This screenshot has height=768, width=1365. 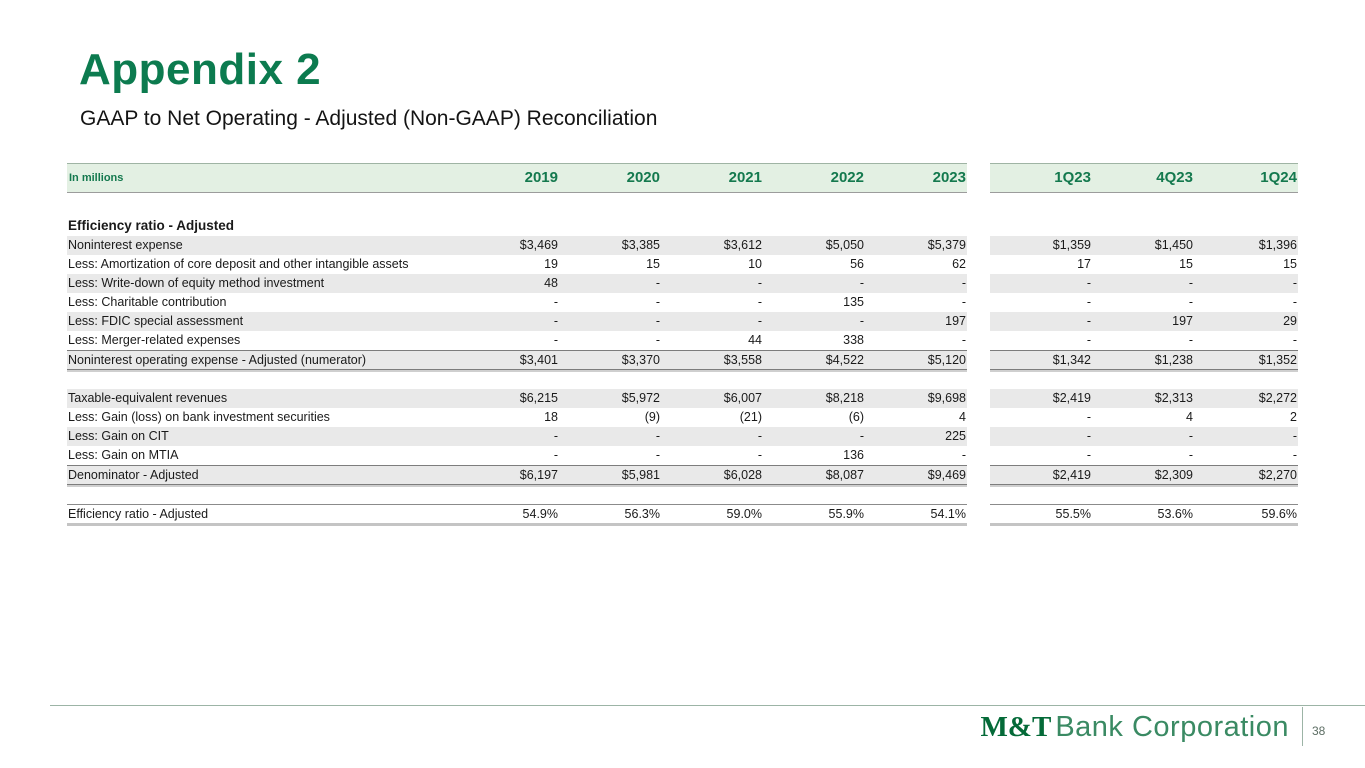 What do you see at coordinates (508, 245) in the screenshot?
I see `cell-value: $3,469` at bounding box center [508, 245].